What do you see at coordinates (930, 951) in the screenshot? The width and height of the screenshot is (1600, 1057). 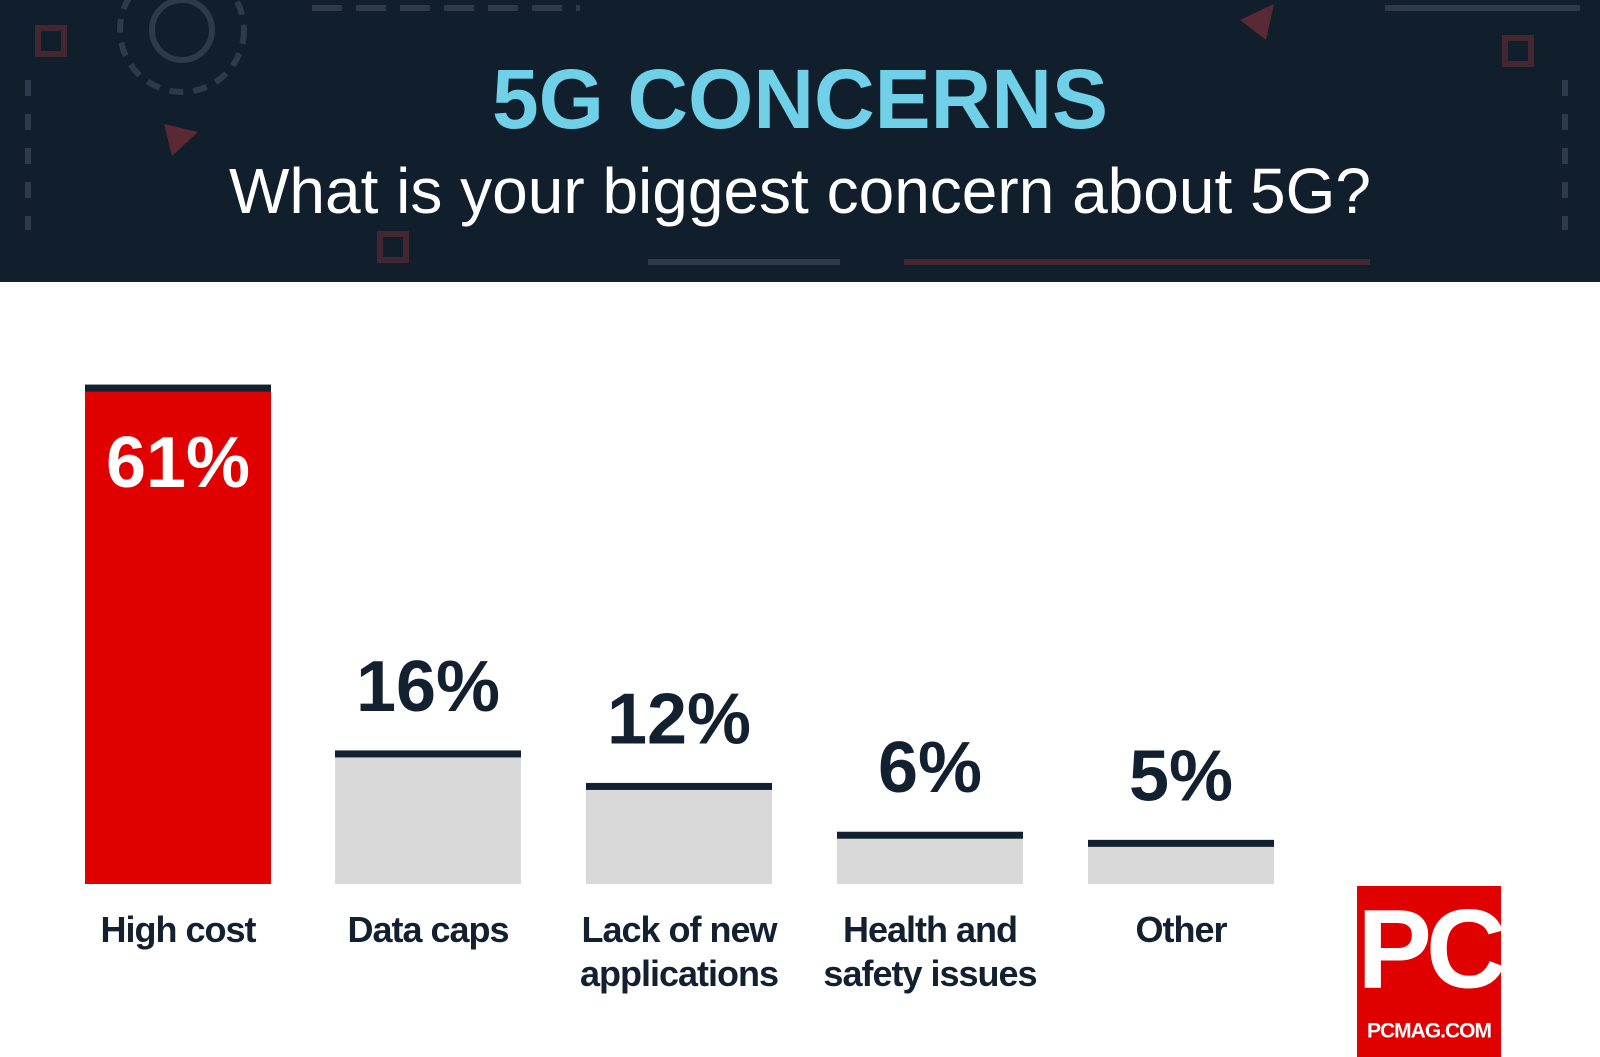 I see `category-label: Health and safety issues` at bounding box center [930, 951].